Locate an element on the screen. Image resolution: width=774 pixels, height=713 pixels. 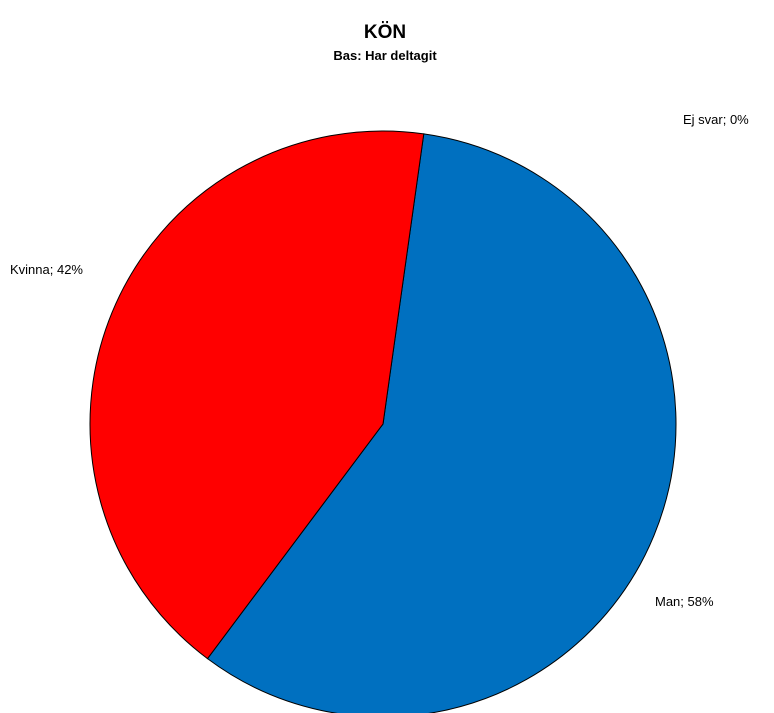
chart-subtitle: Bas: Har deltagit is located at coordinates (385, 55).